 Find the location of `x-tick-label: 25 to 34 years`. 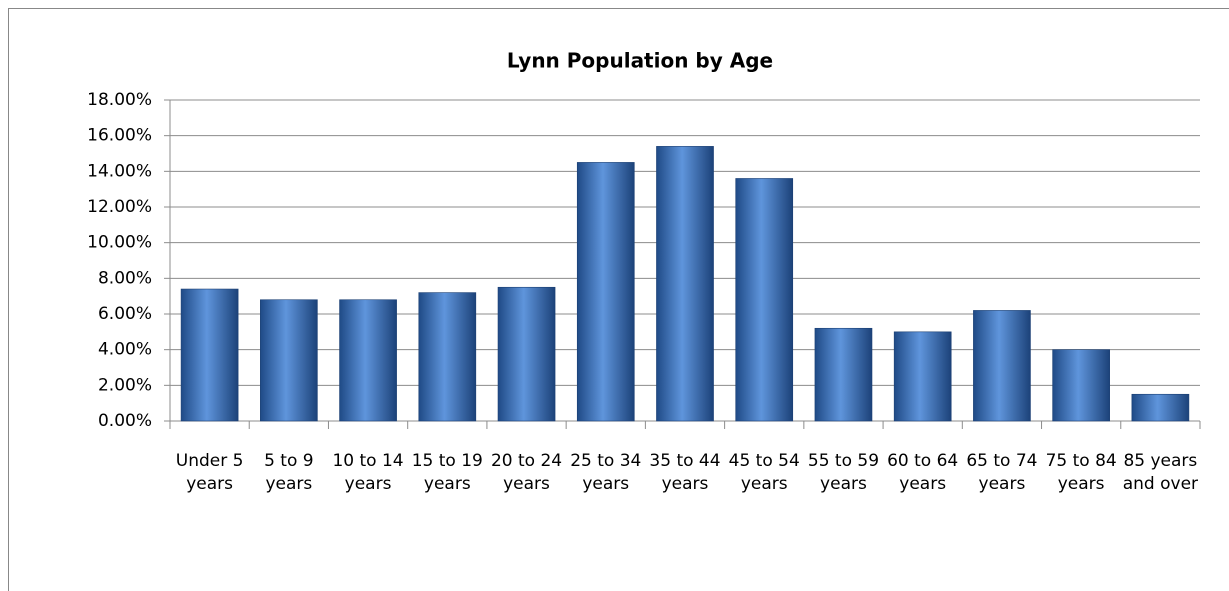

x-tick-label: 25 to 34 years is located at coordinates (606, 472).